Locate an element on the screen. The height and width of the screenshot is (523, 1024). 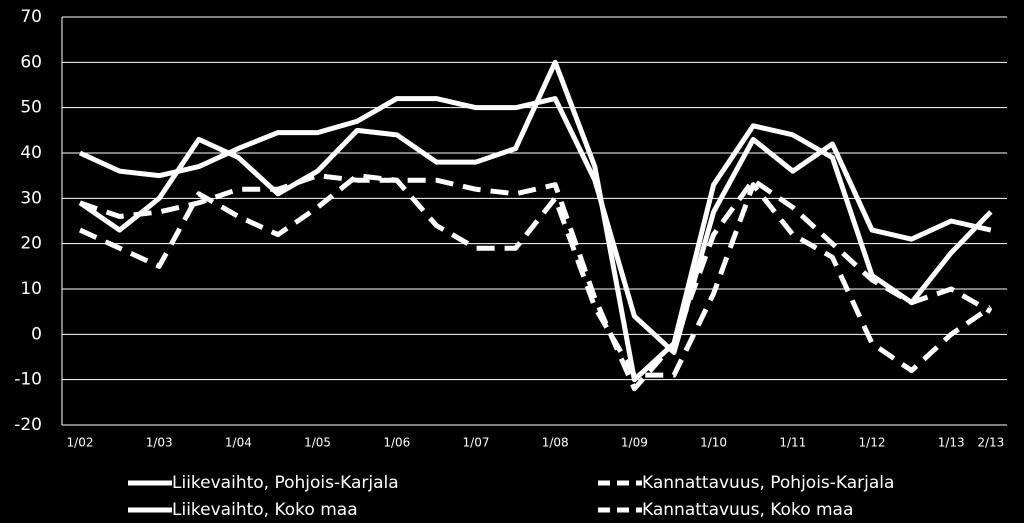
y-tick-label: 40 is located at coordinates (31, 153).